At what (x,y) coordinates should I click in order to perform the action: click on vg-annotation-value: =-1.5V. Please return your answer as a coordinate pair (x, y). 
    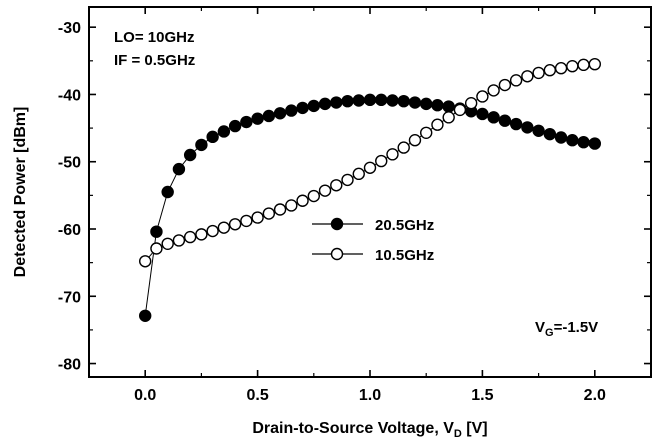
    Looking at the image, I should click on (576, 327).